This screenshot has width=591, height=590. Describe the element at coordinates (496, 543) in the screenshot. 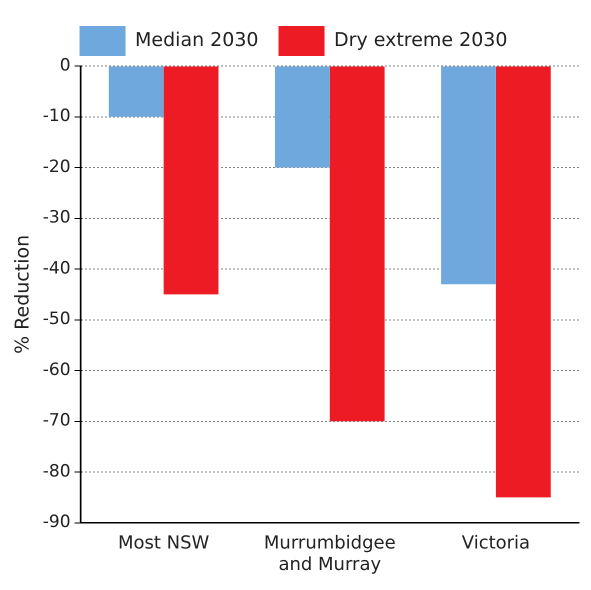

I see `x-tick-label: Victoria` at that location.